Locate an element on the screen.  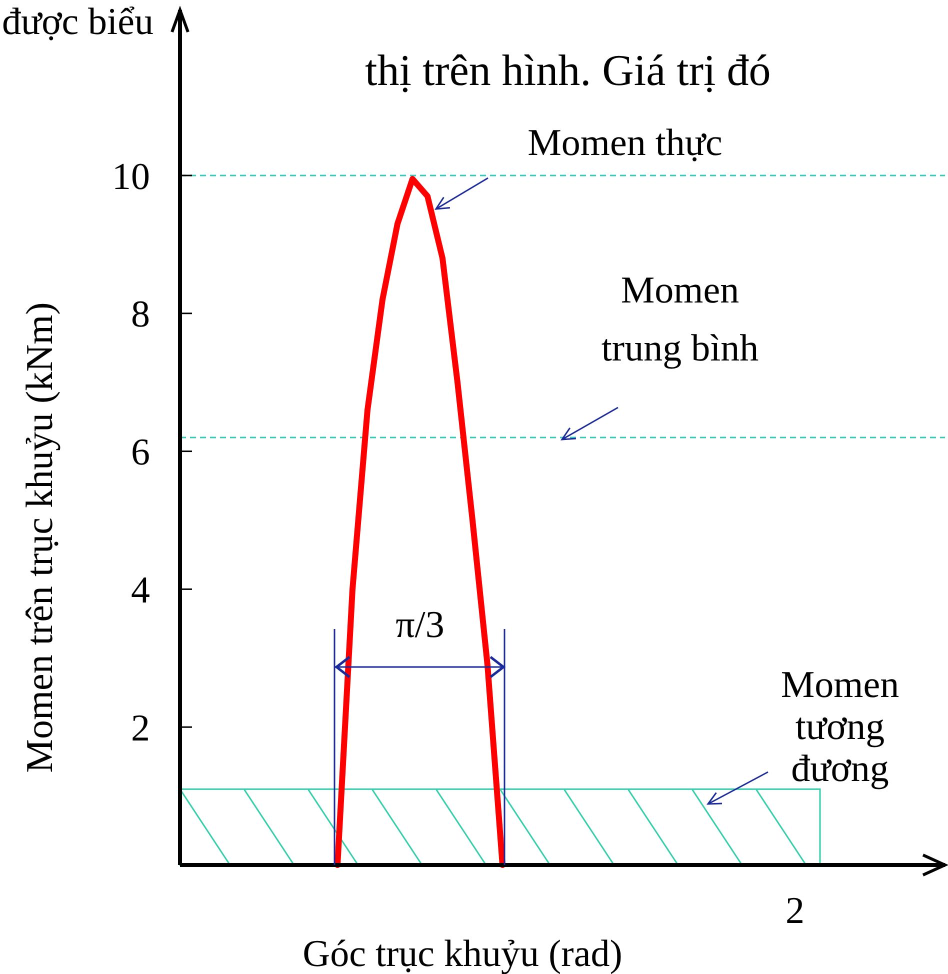
y-tick-label: 4 is located at coordinates (140, 590).